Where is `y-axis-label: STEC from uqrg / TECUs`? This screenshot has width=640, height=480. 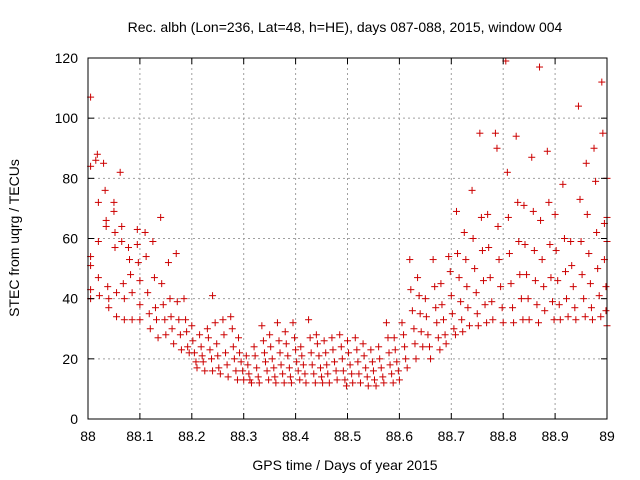
y-axis-label: STEC from uqrg / TECUs is located at coordinates (14, 238).